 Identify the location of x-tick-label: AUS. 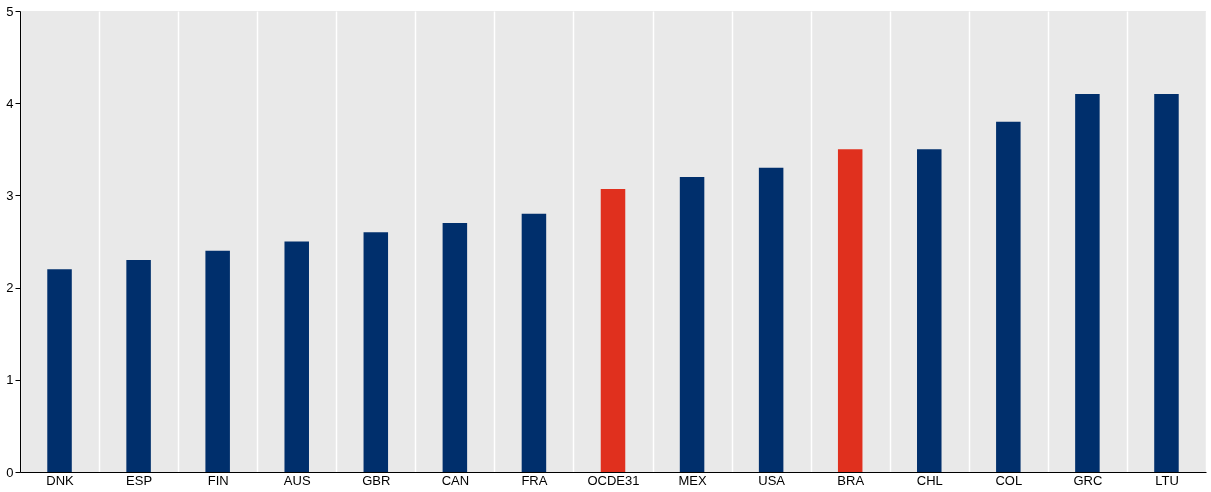
(297, 480).